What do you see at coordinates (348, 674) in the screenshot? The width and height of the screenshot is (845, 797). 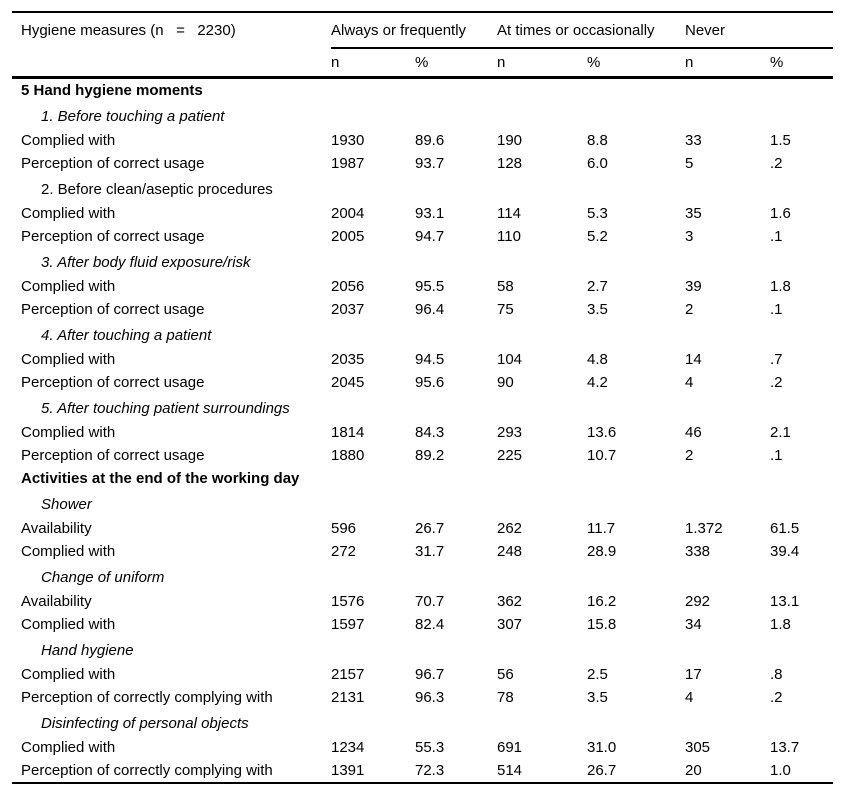 I see `cell-value: 2157` at bounding box center [348, 674].